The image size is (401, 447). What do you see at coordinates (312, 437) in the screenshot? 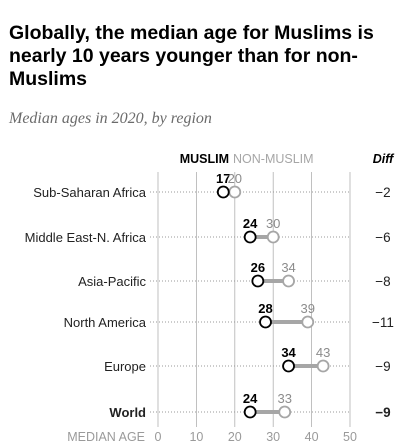
I see `x-tick-label: 40` at bounding box center [312, 437].